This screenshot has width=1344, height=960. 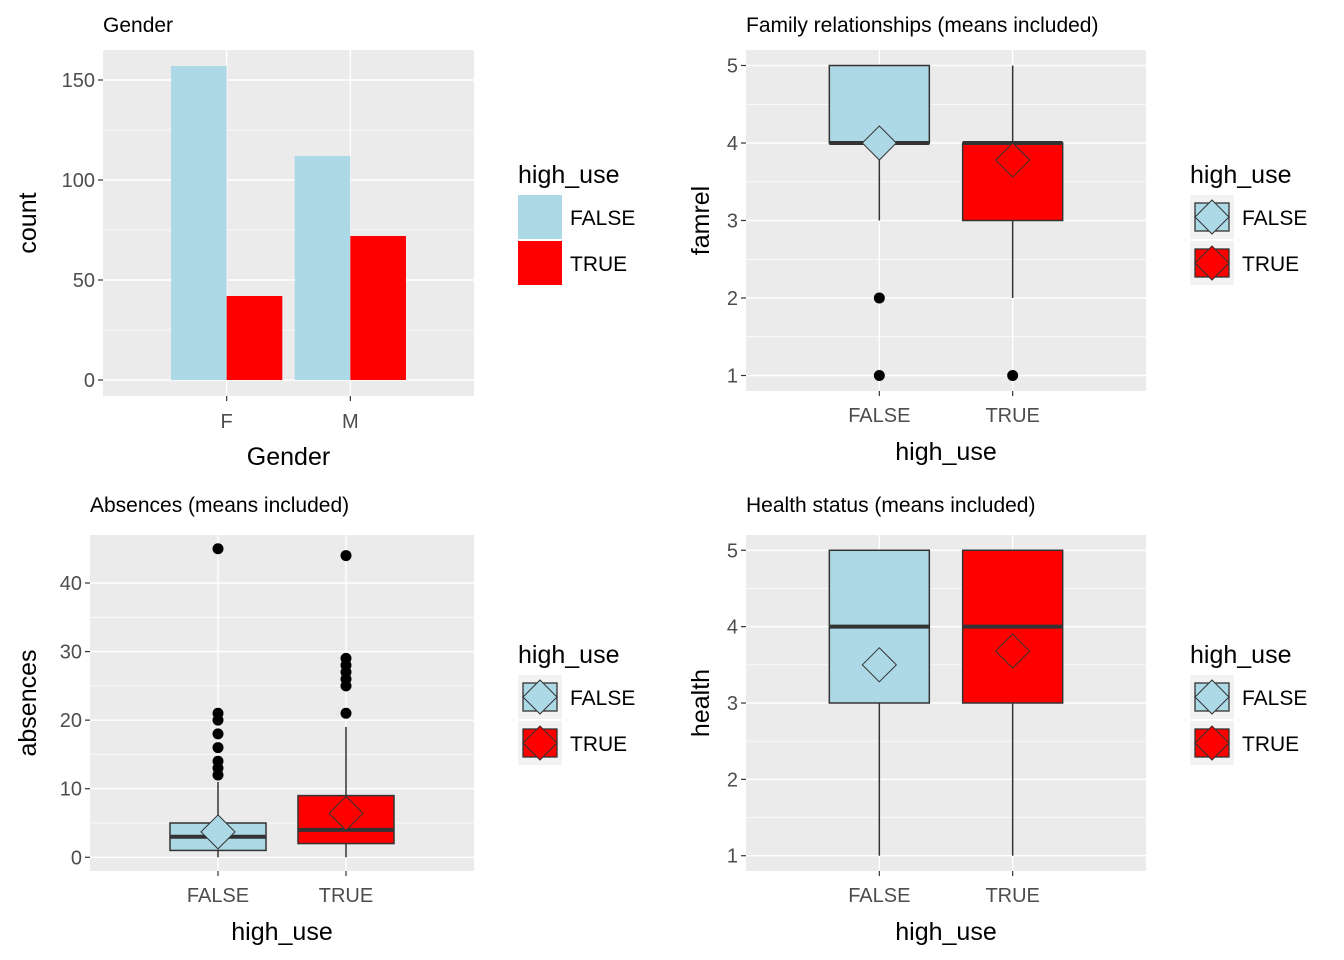 I want to click on panel-title: Family relationships (means included), so click(x=922, y=25).